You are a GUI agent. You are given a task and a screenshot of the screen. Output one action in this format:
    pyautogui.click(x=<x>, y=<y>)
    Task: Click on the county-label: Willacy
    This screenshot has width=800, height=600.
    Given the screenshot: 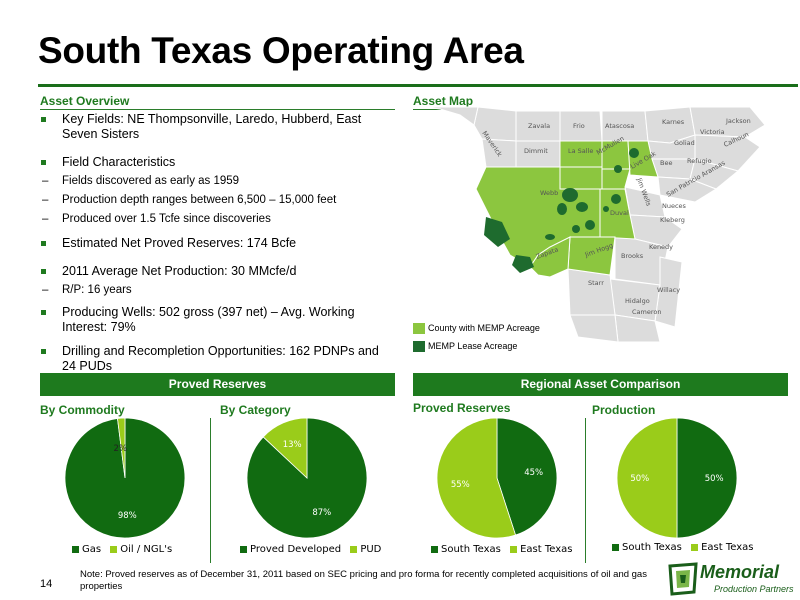 What is the action you would take?
    pyautogui.click(x=668, y=290)
    